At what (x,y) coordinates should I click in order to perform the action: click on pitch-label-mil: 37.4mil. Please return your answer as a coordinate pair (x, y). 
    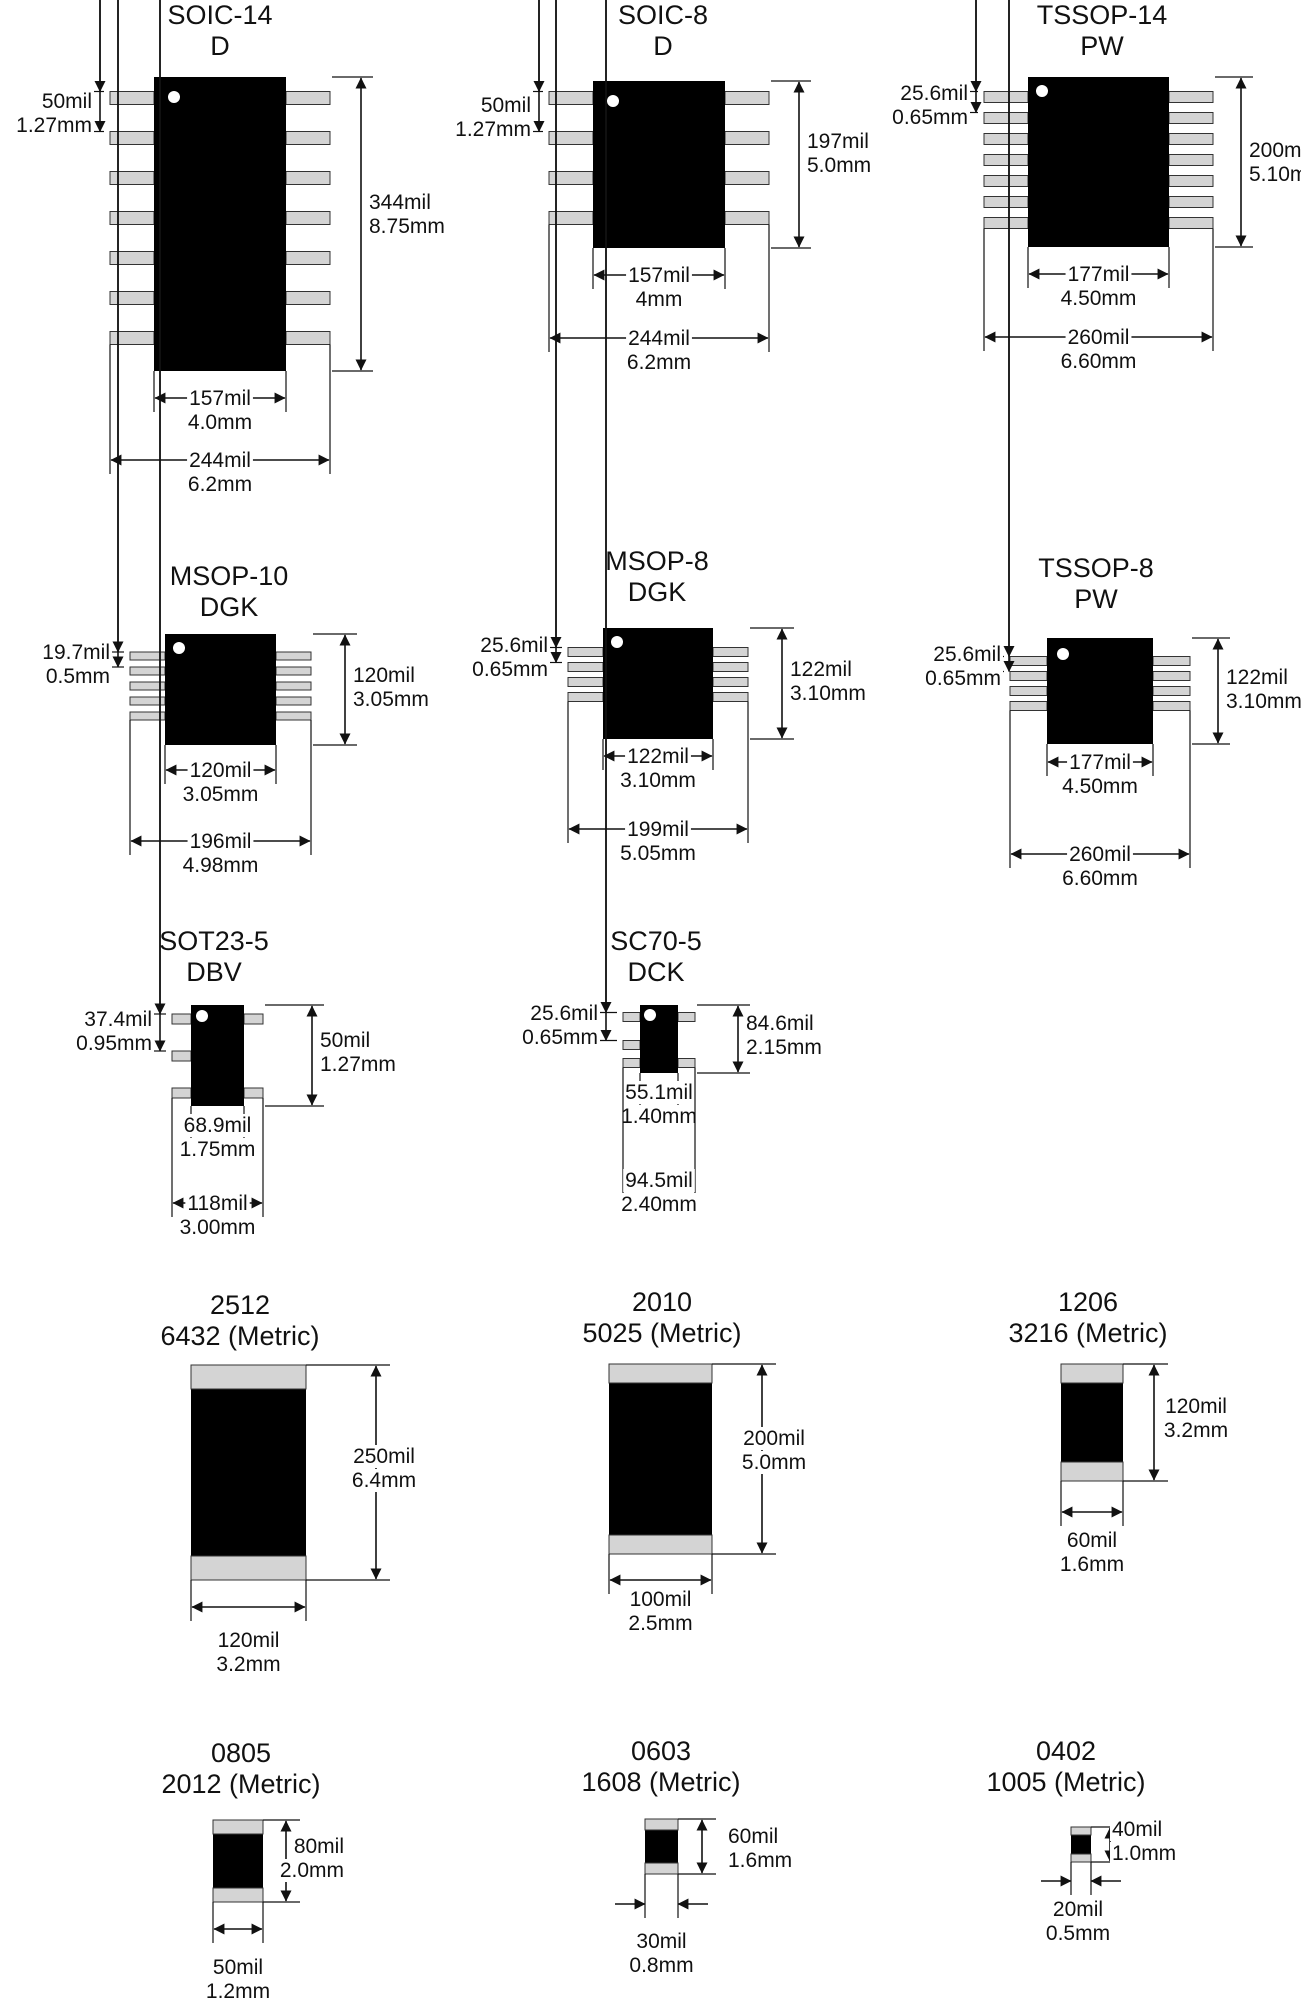
    Looking at the image, I should click on (118, 1019).